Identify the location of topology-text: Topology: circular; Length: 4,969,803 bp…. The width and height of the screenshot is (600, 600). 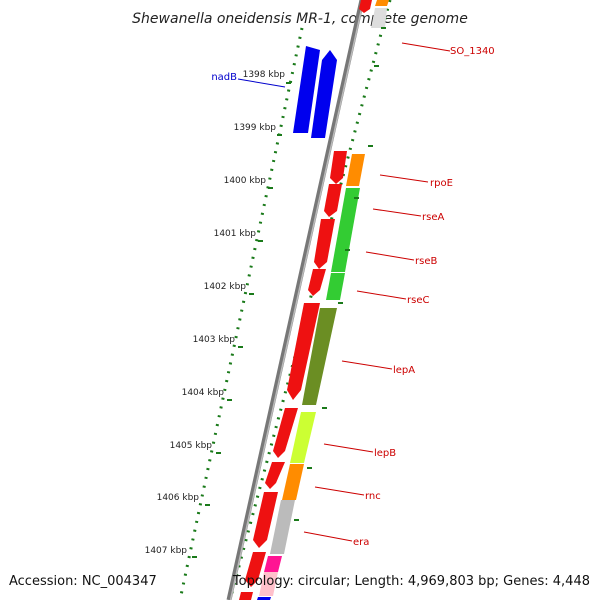
(411, 581).